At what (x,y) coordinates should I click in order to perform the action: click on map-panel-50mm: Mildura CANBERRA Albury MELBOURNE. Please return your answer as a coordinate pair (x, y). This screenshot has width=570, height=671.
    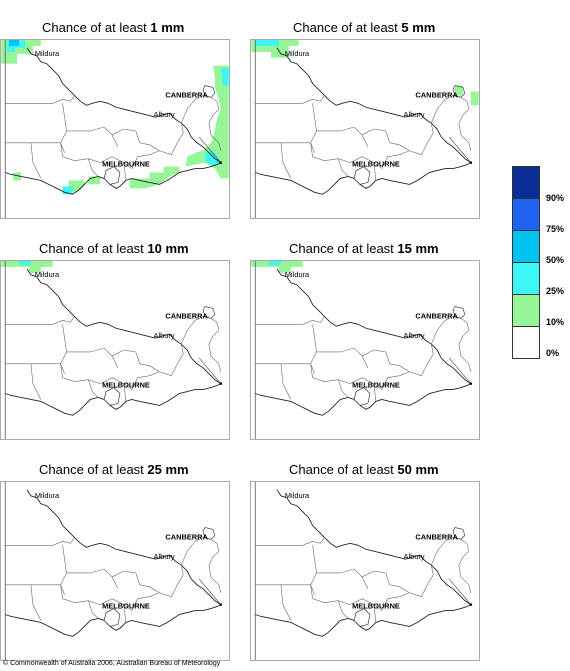
    Looking at the image, I should click on (365, 571).